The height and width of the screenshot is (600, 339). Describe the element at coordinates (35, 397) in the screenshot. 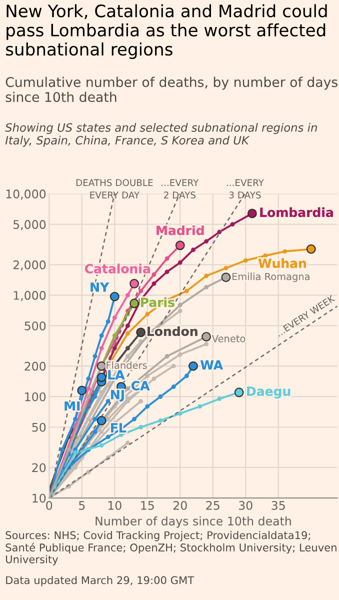

I see `y-tick-label: 100` at that location.